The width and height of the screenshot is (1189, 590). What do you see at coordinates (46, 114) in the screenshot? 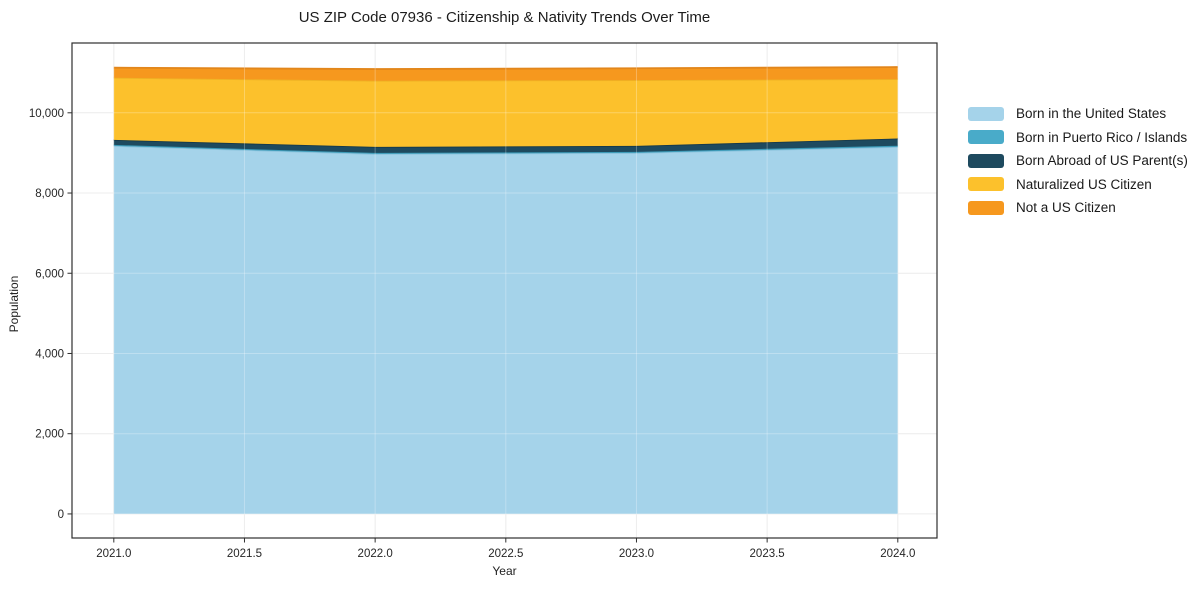
I see `y-tick-label: 10,000` at bounding box center [46, 114].